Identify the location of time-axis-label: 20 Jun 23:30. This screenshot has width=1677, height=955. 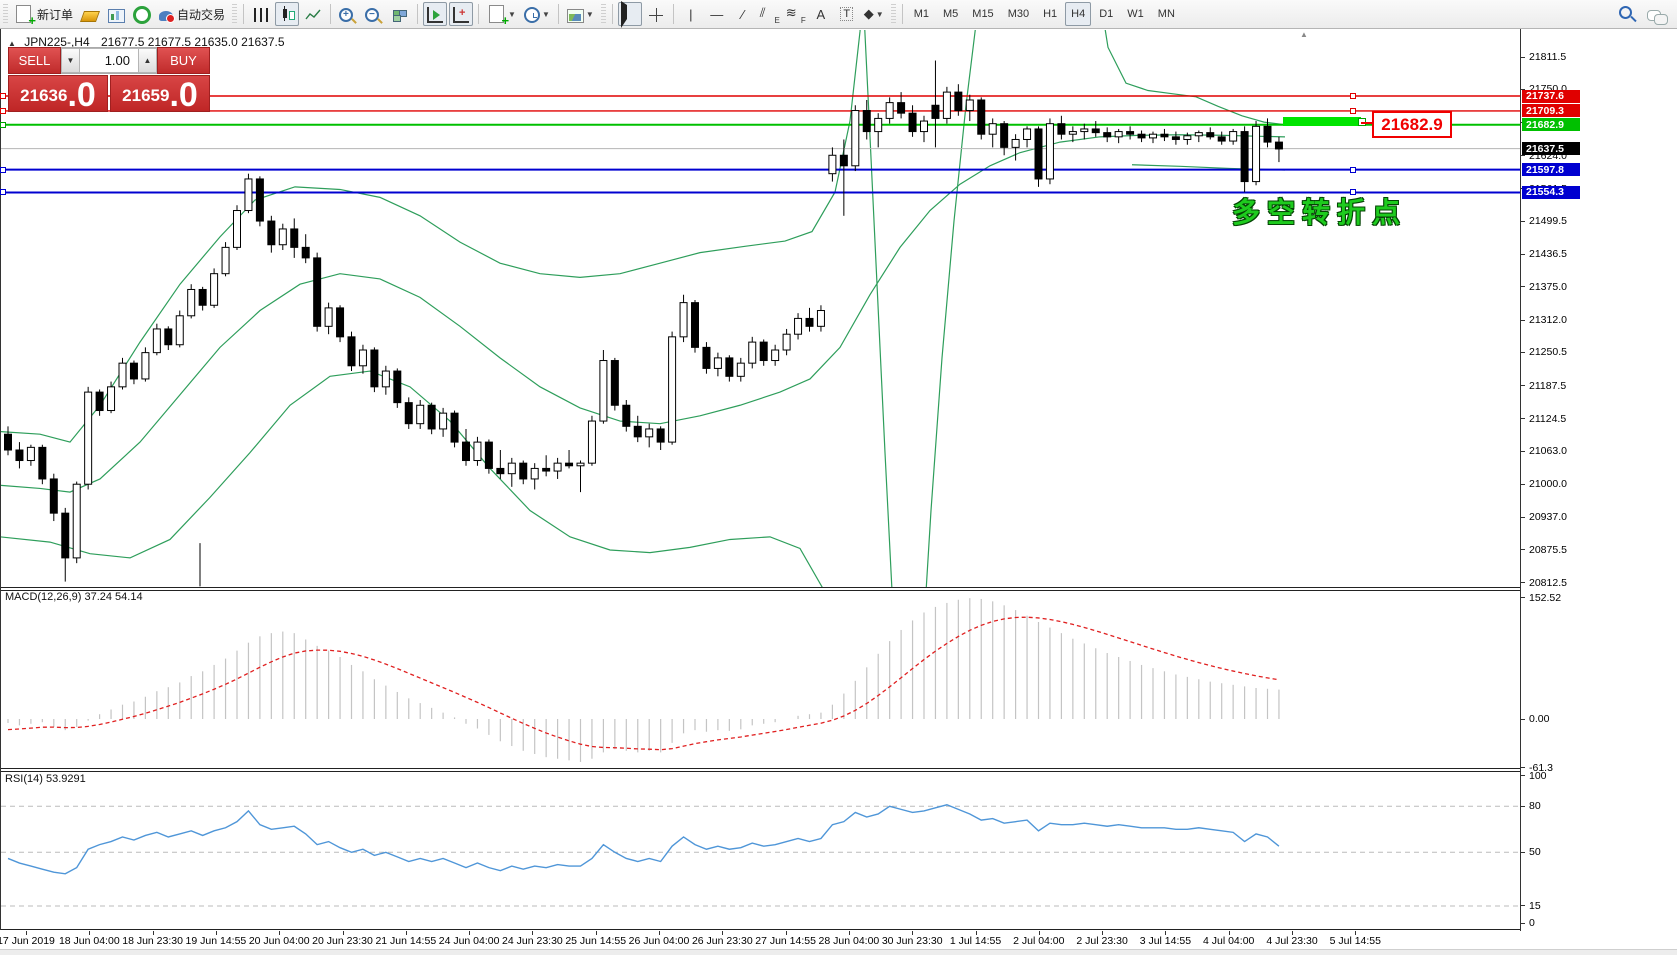
(342, 941).